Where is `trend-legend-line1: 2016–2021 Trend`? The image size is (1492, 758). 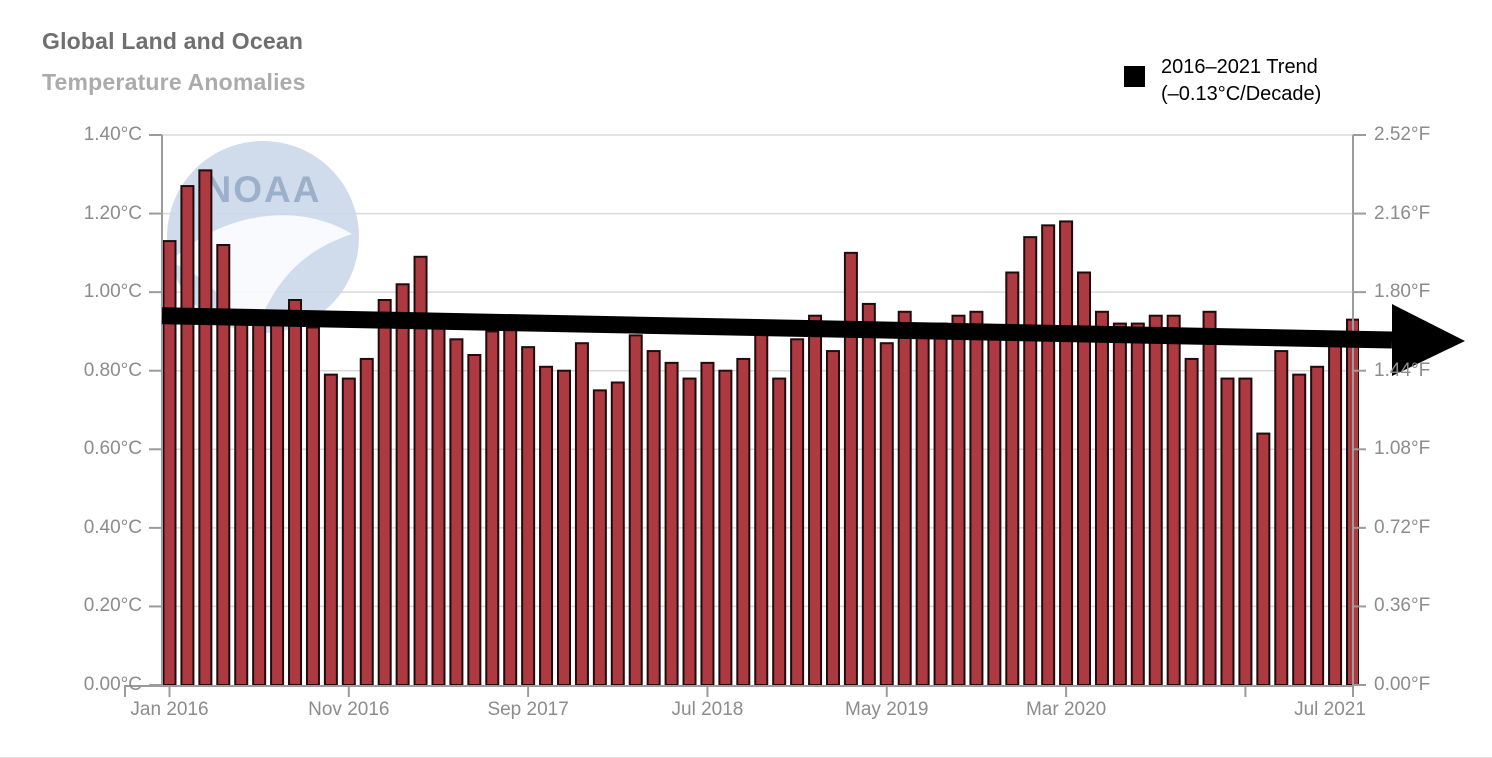
trend-legend-line1: 2016–2021 Trend is located at coordinates (1239, 67).